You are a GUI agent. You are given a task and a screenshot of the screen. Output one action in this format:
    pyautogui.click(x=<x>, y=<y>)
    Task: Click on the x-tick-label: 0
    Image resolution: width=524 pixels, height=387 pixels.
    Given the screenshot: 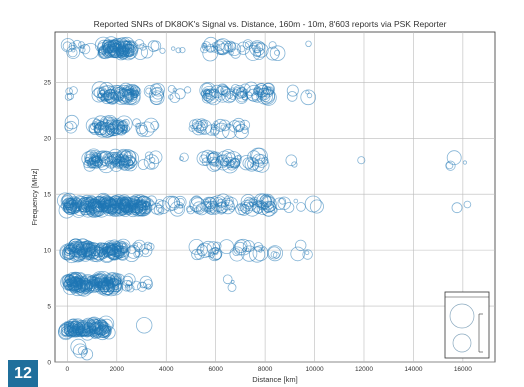 What is the action you would take?
    pyautogui.click(x=68, y=369)
    